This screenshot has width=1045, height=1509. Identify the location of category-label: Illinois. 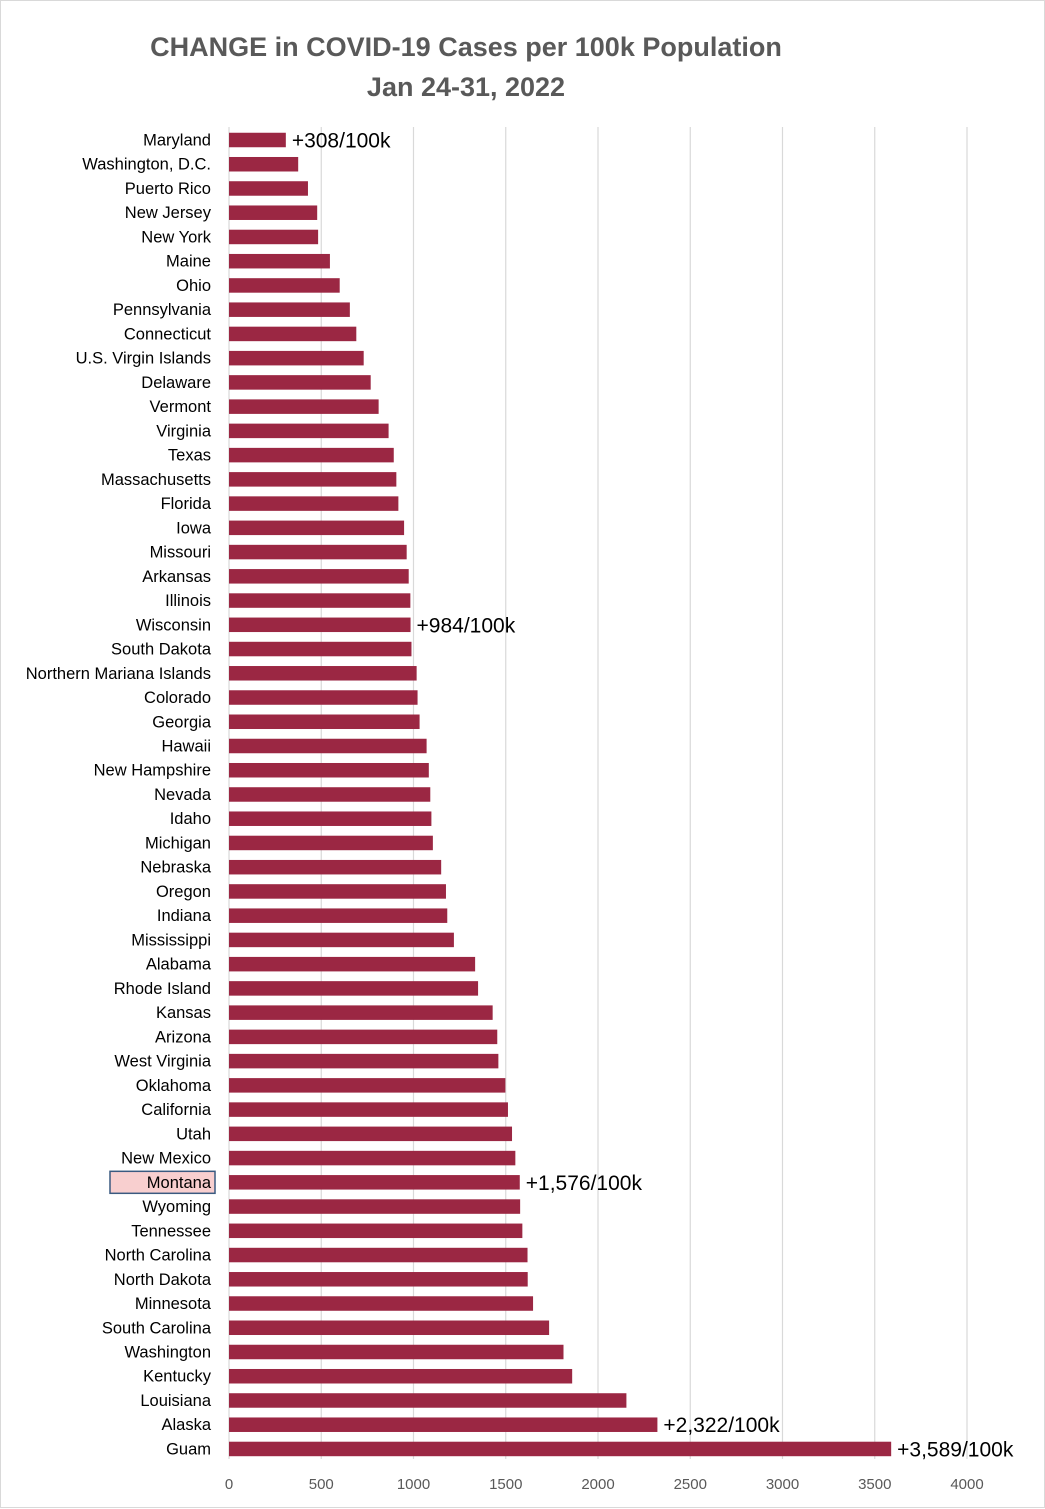
(188, 601).